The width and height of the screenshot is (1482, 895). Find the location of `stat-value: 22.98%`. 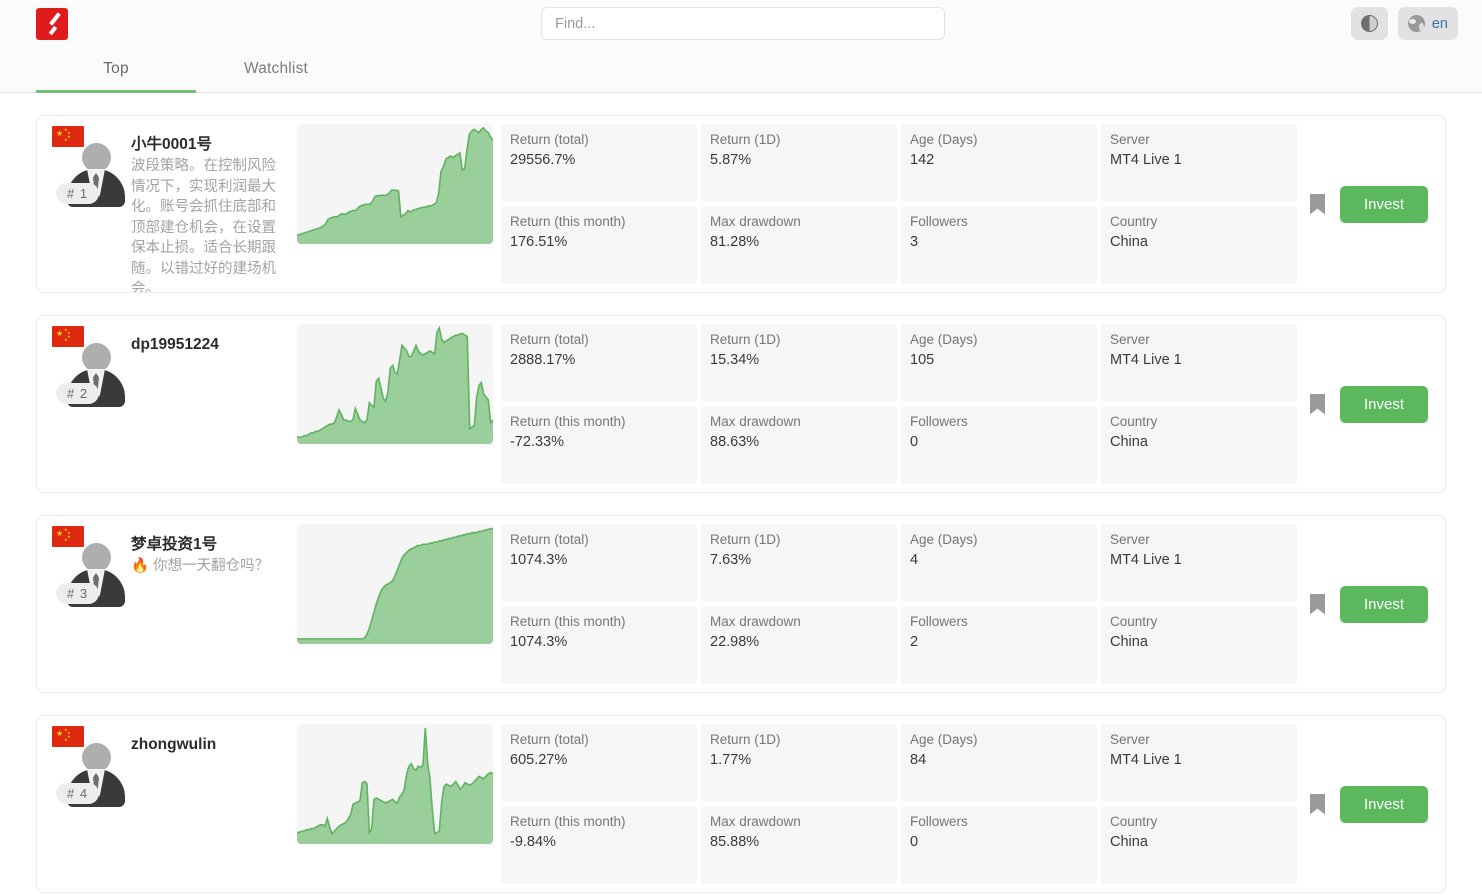

stat-value: 22.98% is located at coordinates (735, 642).